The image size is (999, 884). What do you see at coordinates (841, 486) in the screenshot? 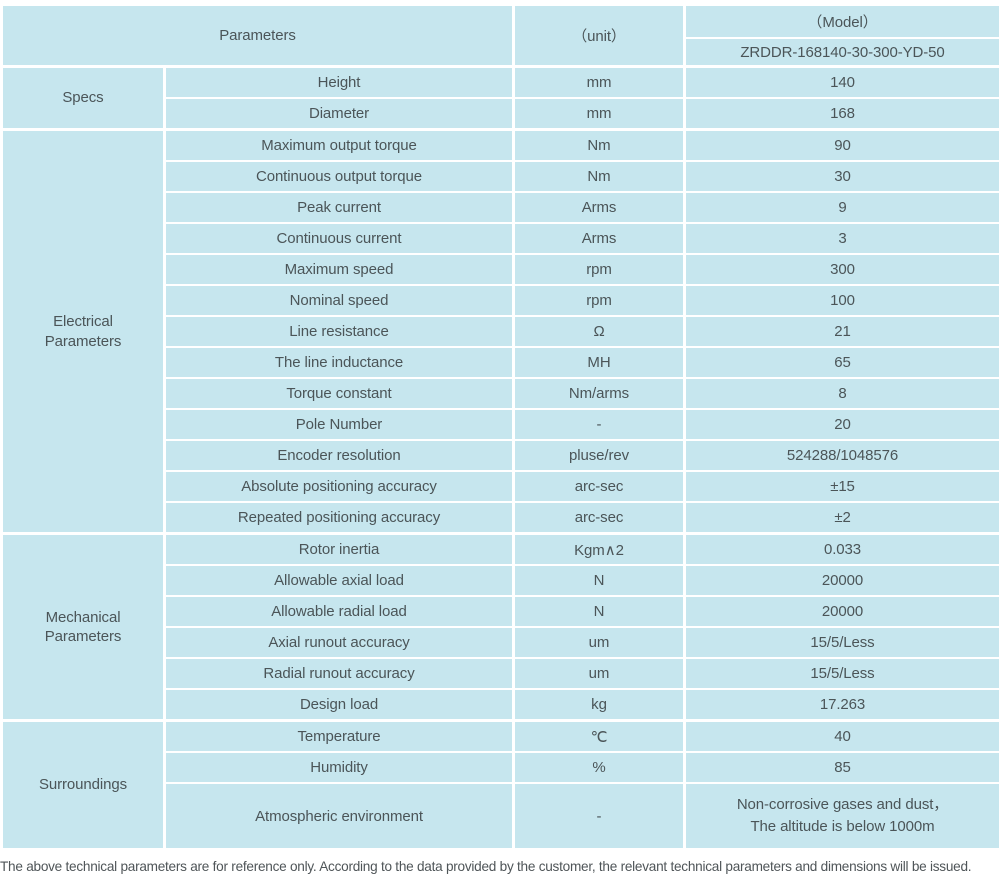
I see `value-cell: ±15` at bounding box center [841, 486].